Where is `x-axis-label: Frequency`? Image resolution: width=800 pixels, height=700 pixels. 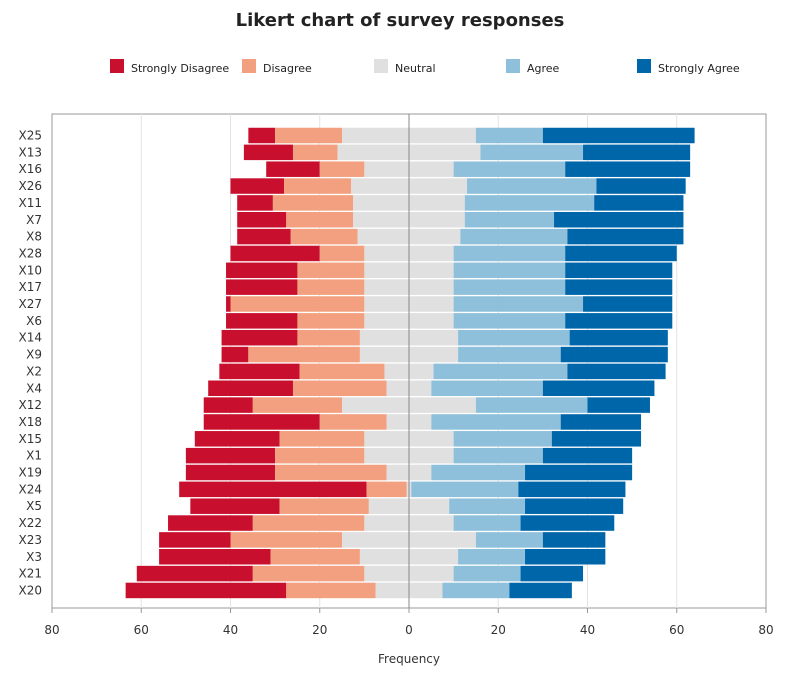
x-axis-label: Frequency is located at coordinates (409, 659).